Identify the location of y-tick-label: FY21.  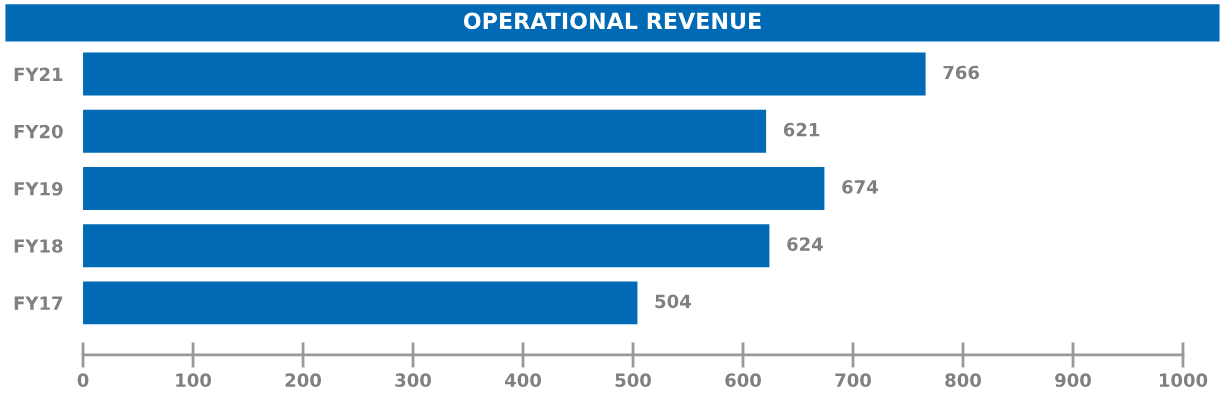
(38, 74).